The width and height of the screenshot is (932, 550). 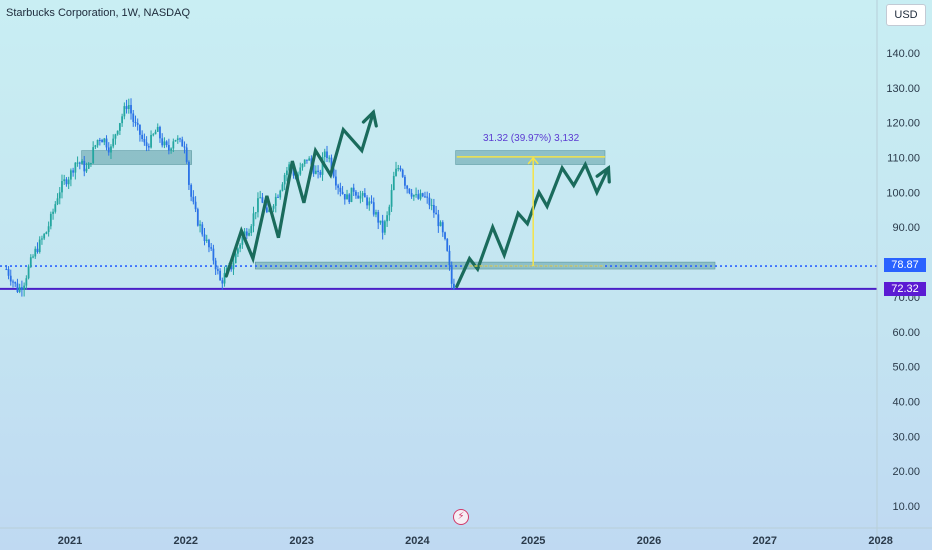 What do you see at coordinates (906, 507) in the screenshot?
I see `y-tick-label: 10.00` at bounding box center [906, 507].